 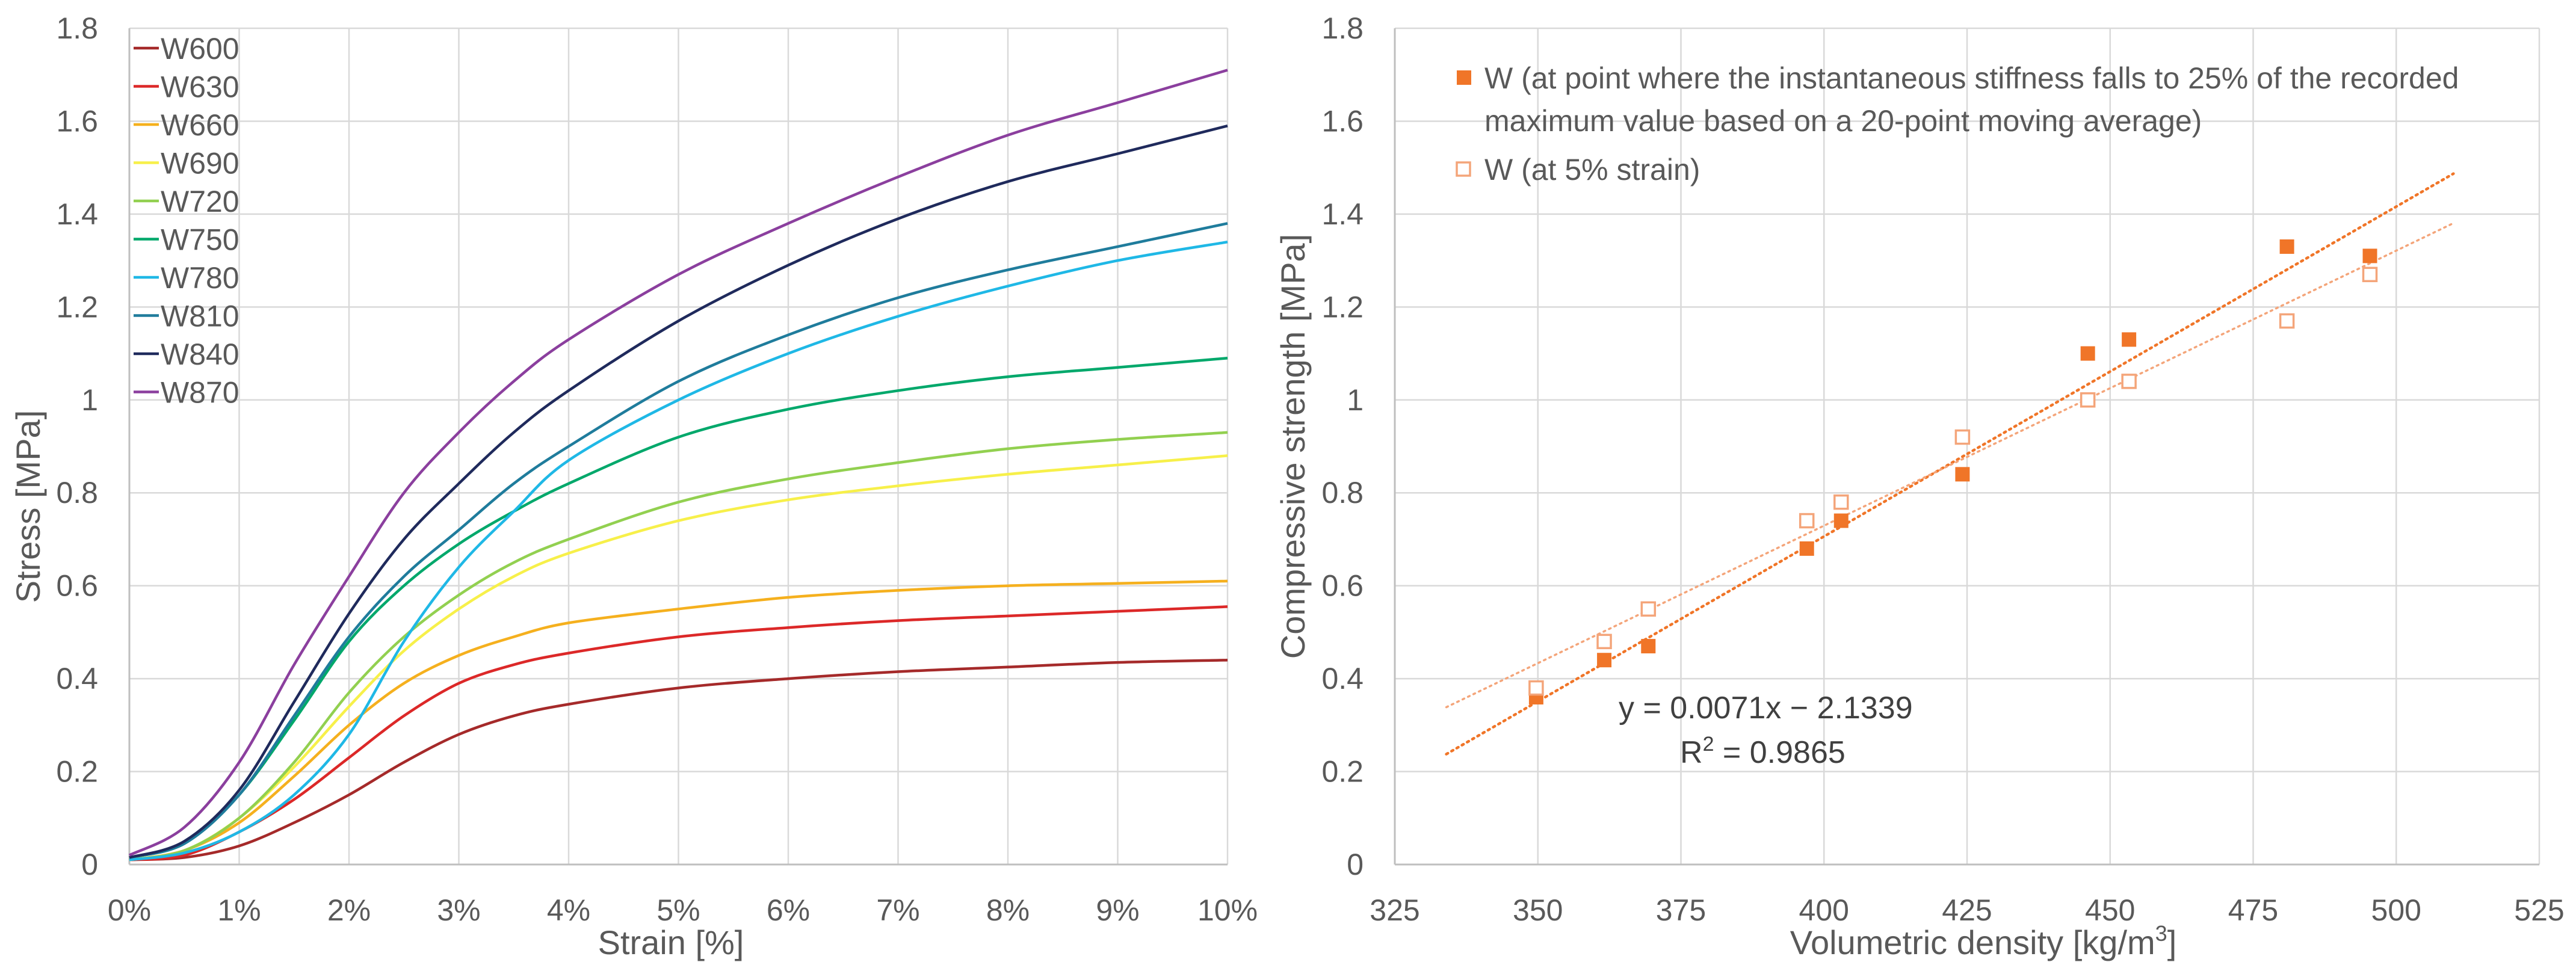 I want to click on left-y-tick-label: 1, so click(x=89, y=400).